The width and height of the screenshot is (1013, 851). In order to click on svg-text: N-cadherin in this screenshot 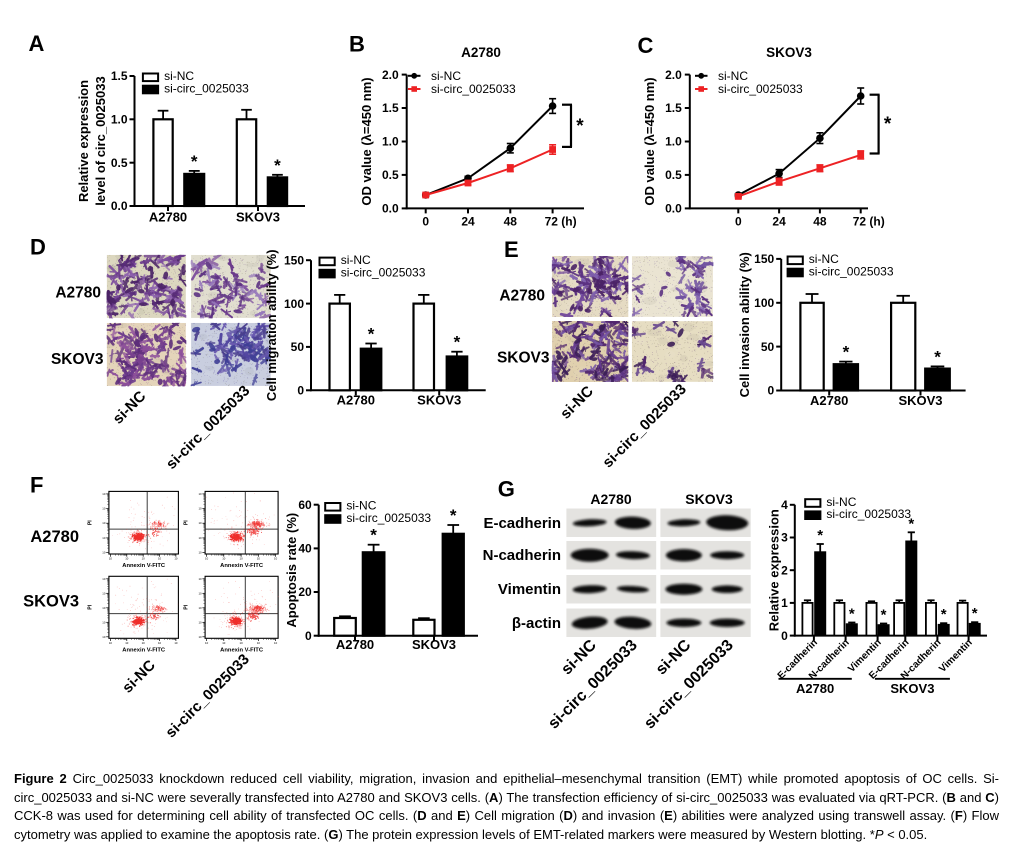, I will do `click(522, 555)`.